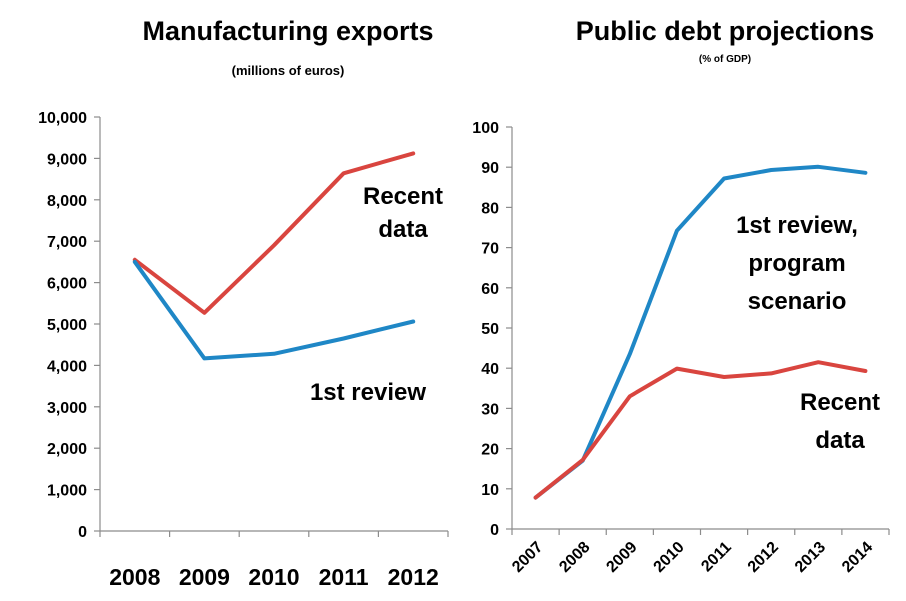  Describe the element at coordinates (490, 329) in the screenshot. I see `y-tick-label: 50` at that location.